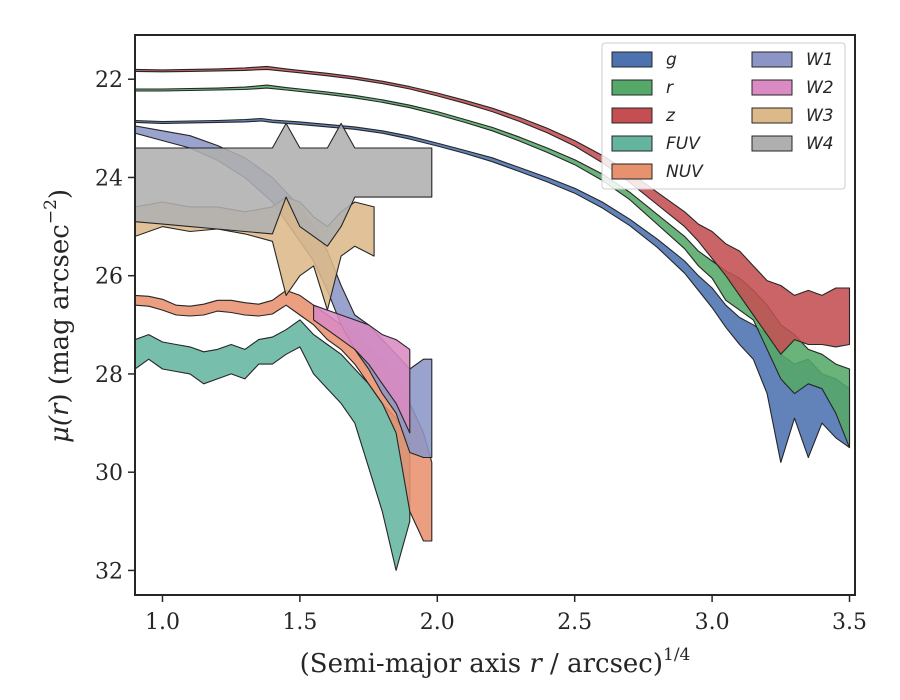 Image resolution: width=900 pixels, height=700 pixels. What do you see at coordinates (602, 664) in the screenshot?
I see `x-axis-title-mid: / arcsec)` at bounding box center [602, 664].